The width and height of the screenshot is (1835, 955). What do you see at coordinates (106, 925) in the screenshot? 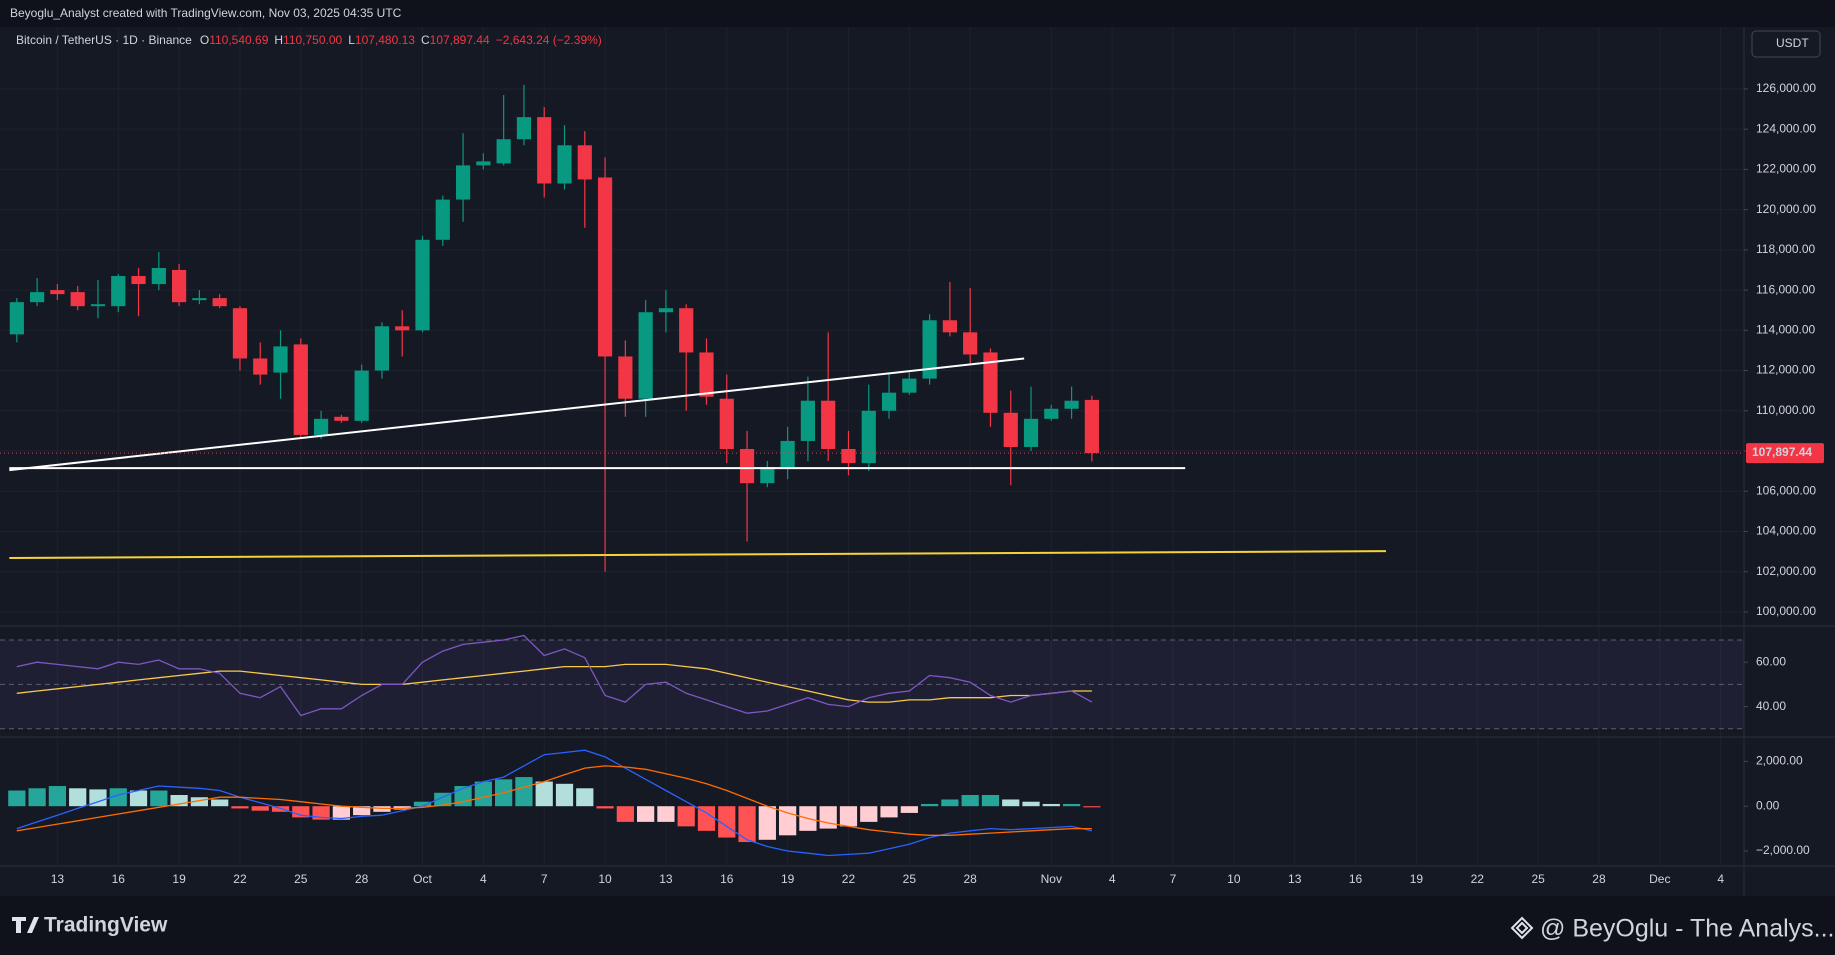
I see `brand-name: TradingView` at bounding box center [106, 925].